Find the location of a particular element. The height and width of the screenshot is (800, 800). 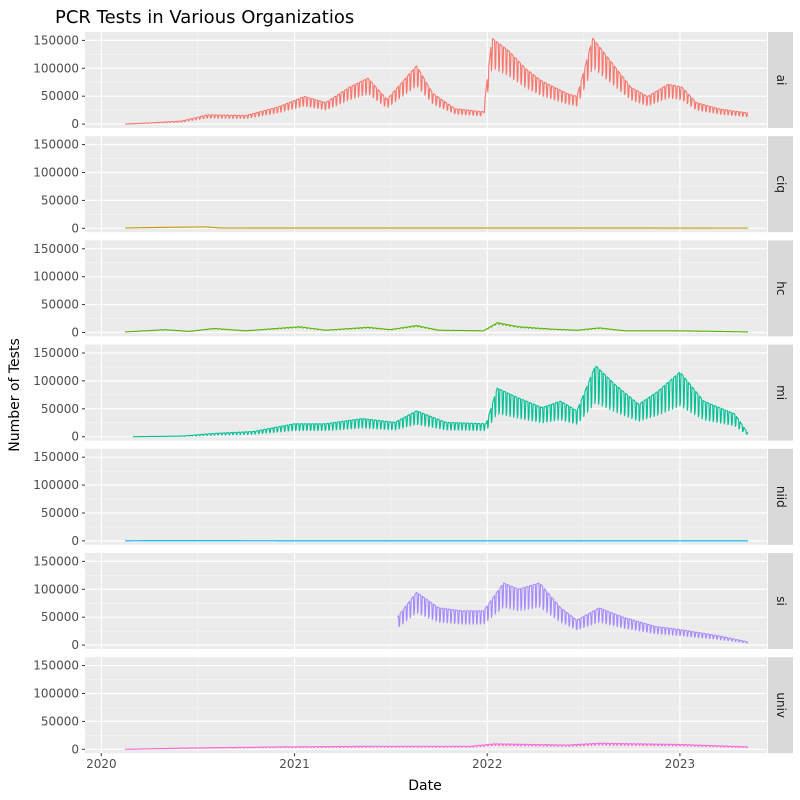

facet-strip-label: ciq is located at coordinates (781, 184).